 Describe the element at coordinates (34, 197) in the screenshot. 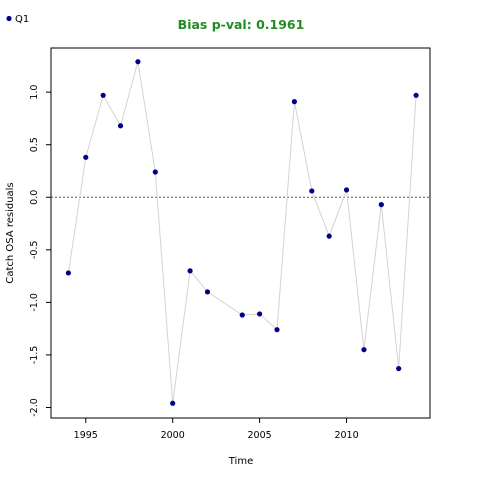

I see `y-tick-label: 0.0` at that location.